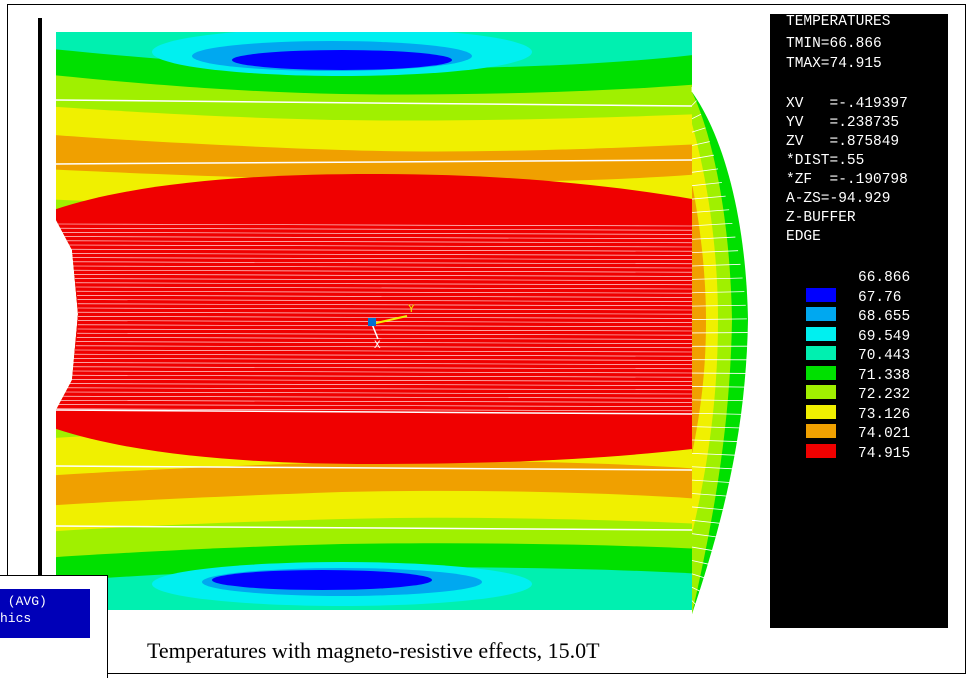  I want to click on legend-level-value: 68.655, so click(884, 317).